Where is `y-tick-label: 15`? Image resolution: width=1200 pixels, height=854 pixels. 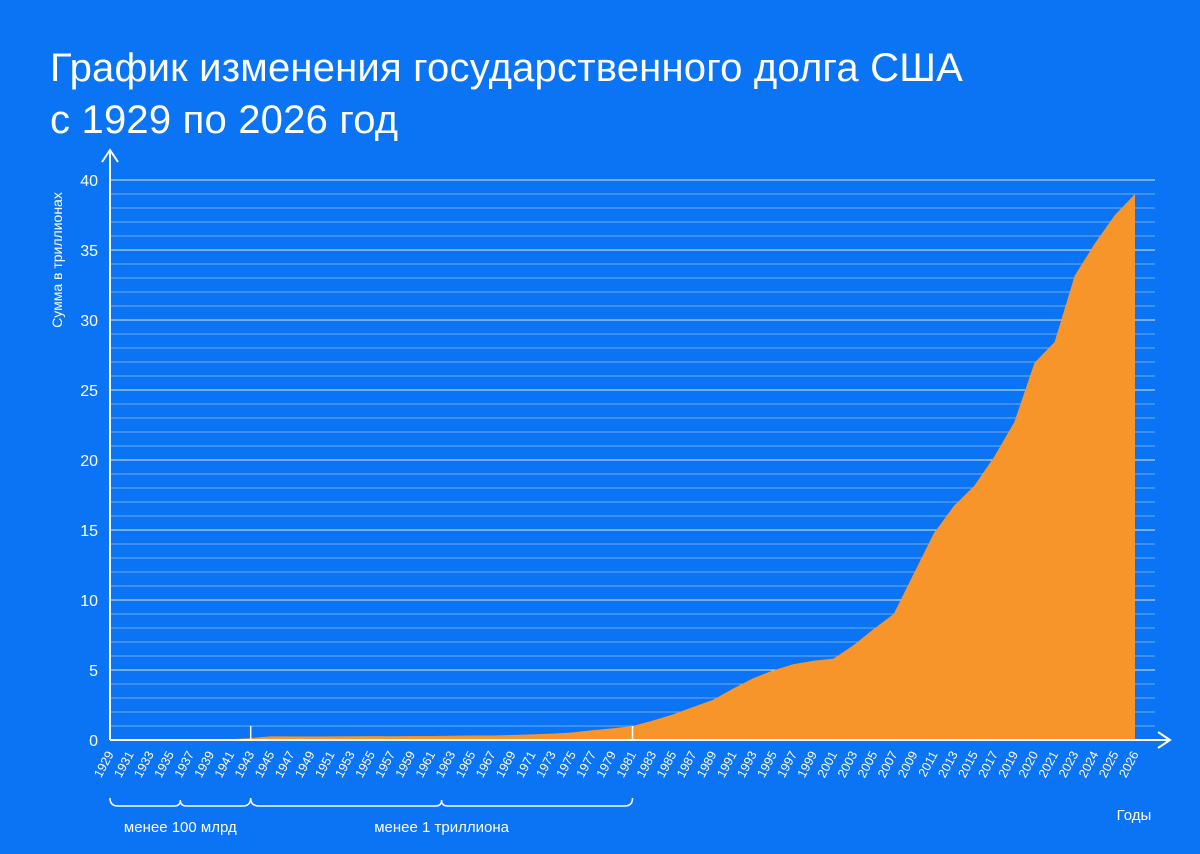 y-tick-label: 15 is located at coordinates (89, 531).